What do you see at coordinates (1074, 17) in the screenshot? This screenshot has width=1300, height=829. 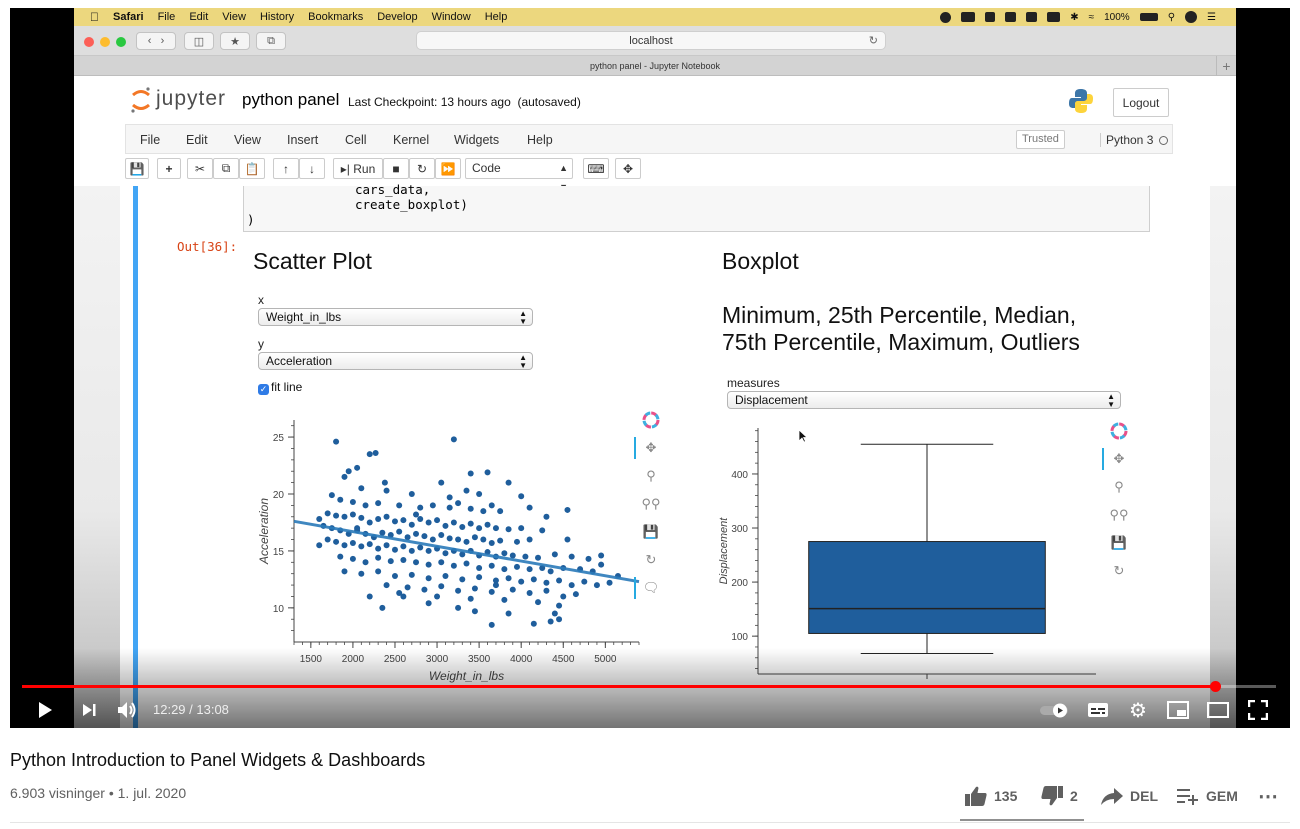 I see `bluetooth-icon: ✱` at bounding box center [1074, 17].